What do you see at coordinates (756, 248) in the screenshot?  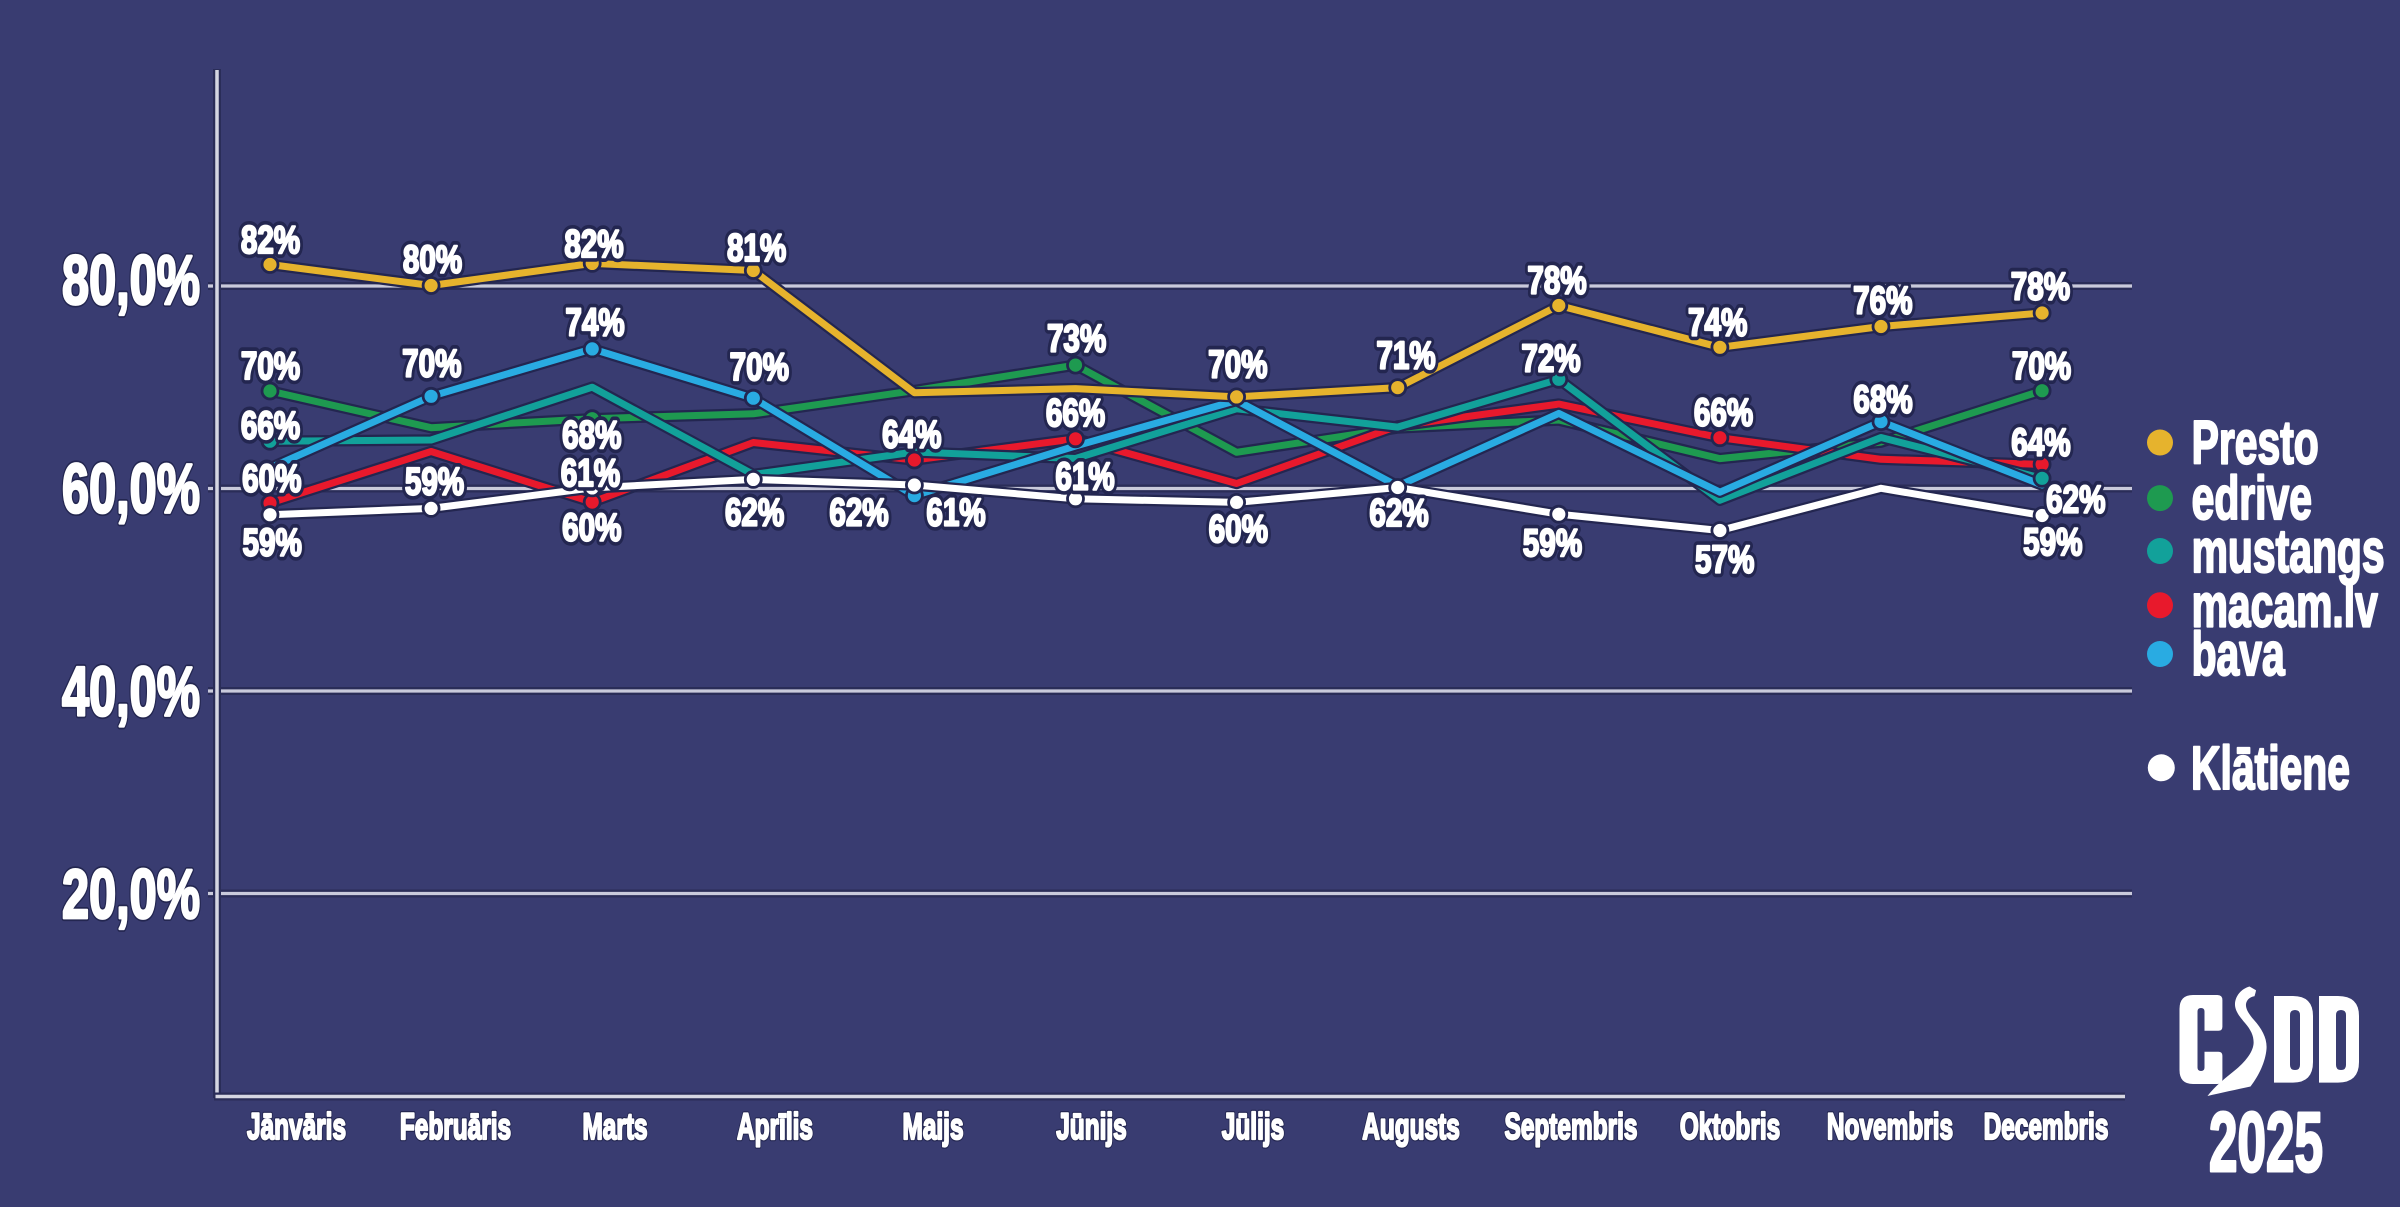 I see `svg-text: 81%` at bounding box center [756, 248].